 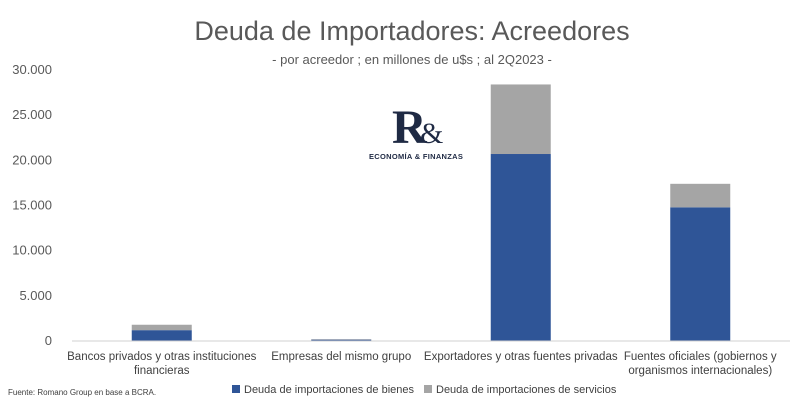 What do you see at coordinates (161, 357) in the screenshot?
I see `x-tick-label: Bancos privados y otras instituciones` at bounding box center [161, 357].